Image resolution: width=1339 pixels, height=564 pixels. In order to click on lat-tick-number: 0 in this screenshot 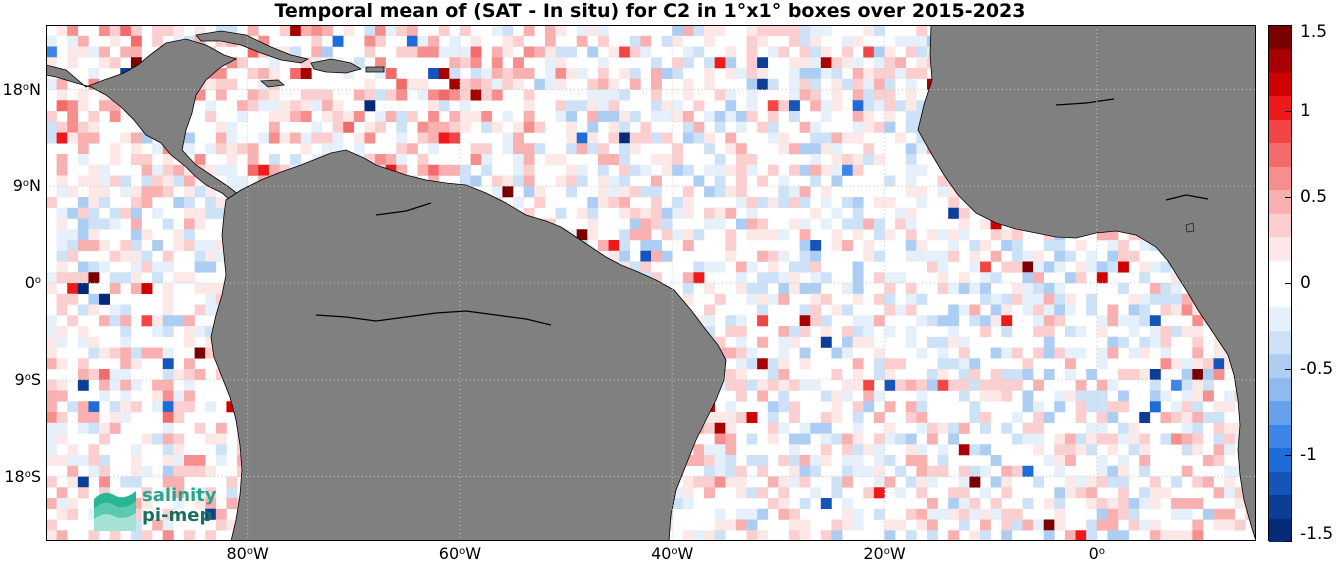, I will do `click(29, 282)`.